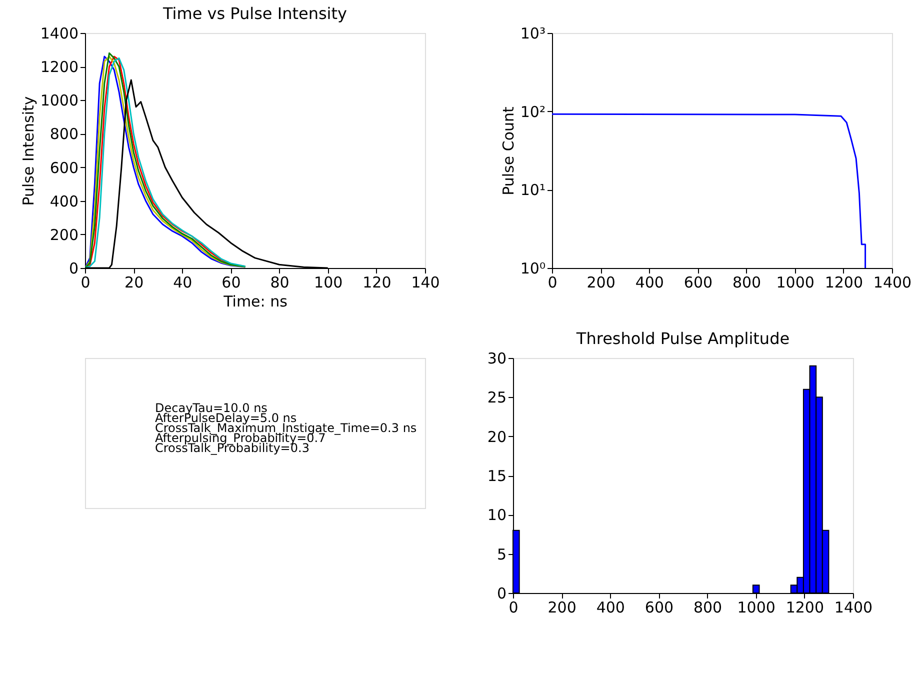 Image resolution: width=924 pixels, height=685 pixels. Describe the element at coordinates (134, 283) in the screenshot. I see `x-tick-label: 20` at that location.